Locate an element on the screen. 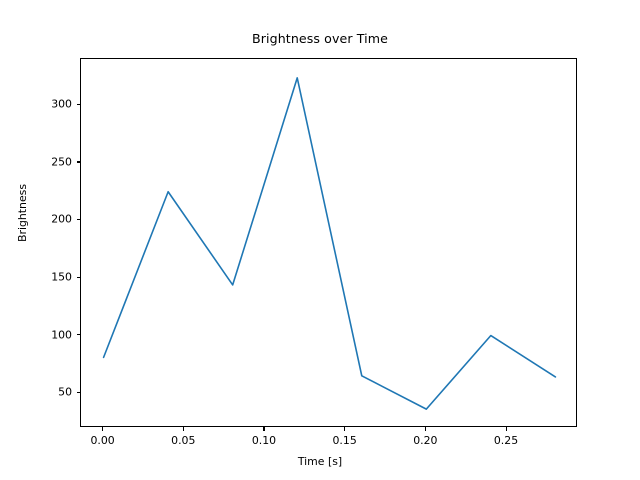 The height and width of the screenshot is (480, 640). x-tick-label: 0.25 is located at coordinates (506, 440).